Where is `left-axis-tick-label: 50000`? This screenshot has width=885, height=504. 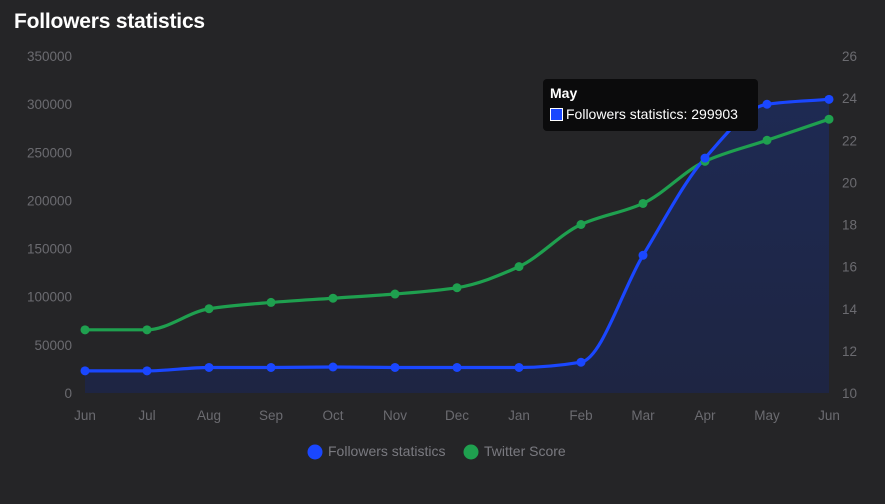 left-axis-tick-label: 50000 is located at coordinates (53, 345).